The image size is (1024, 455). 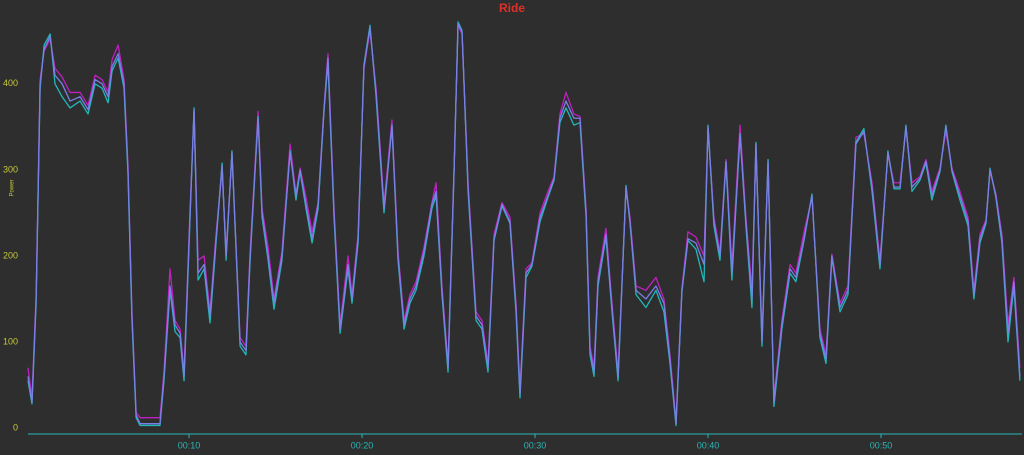 I want to click on x-tick-label: 00:20, so click(x=362, y=445).